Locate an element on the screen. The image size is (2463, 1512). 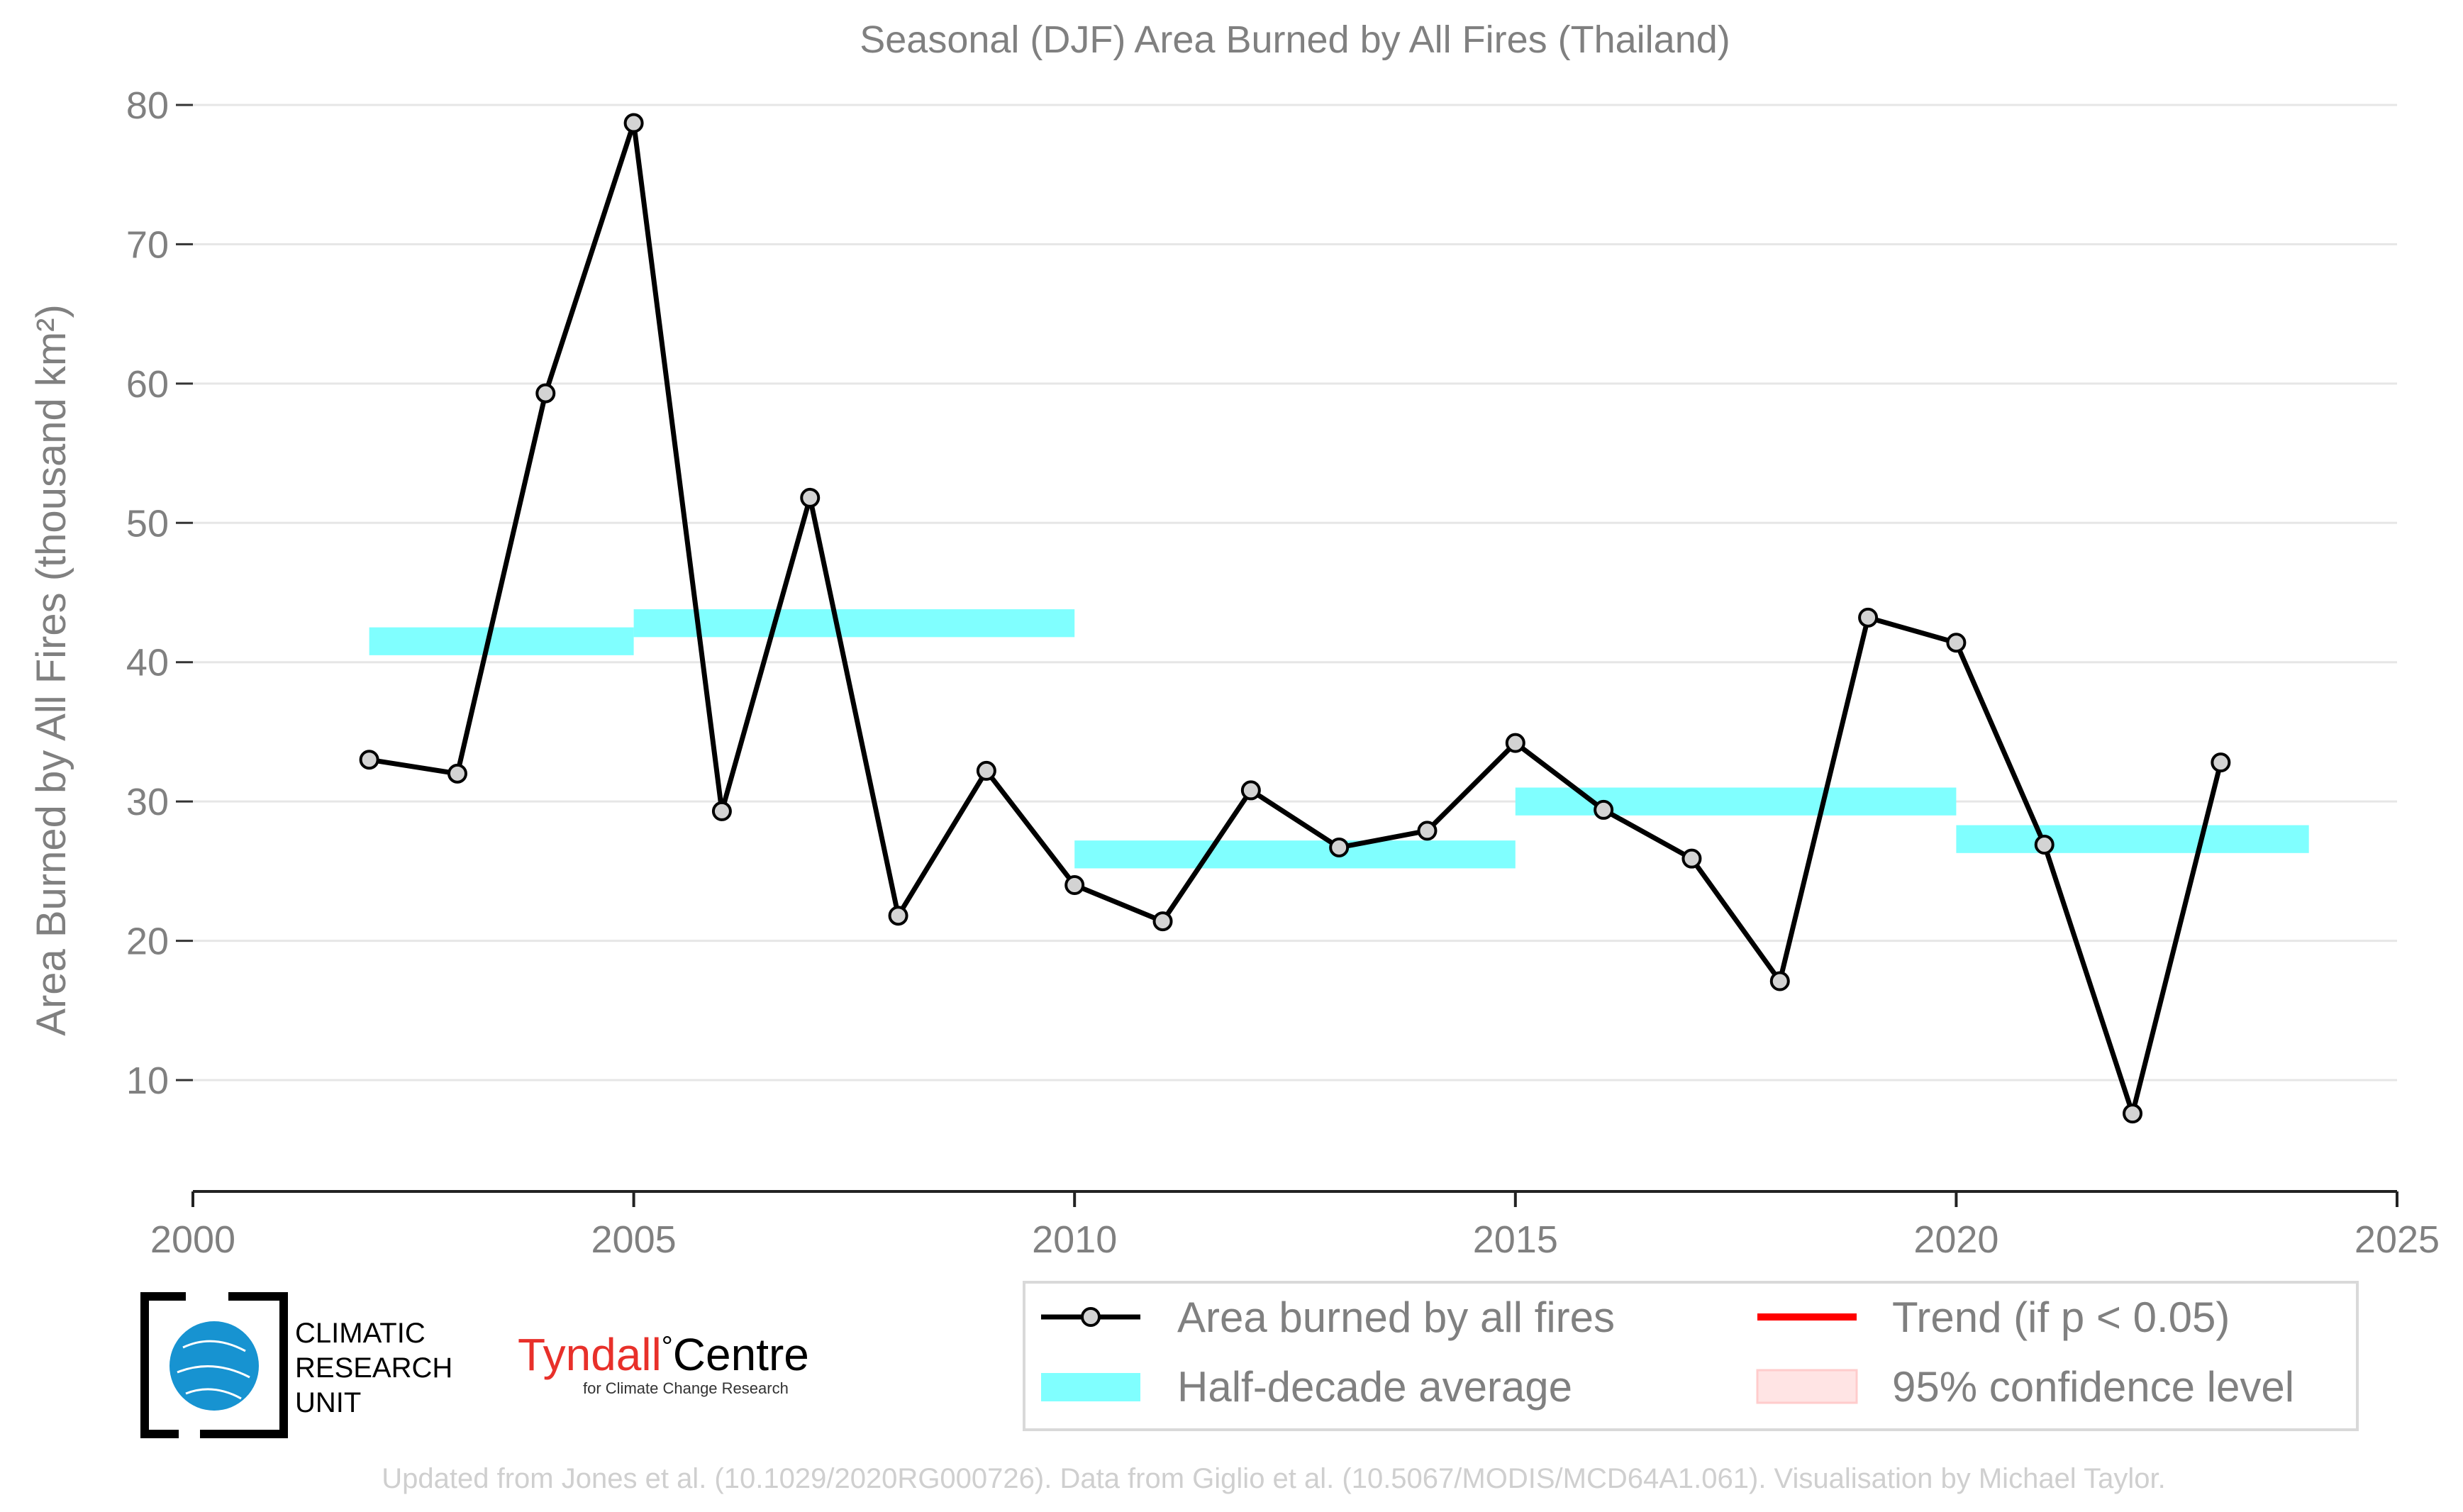
legend-box is located at coordinates (1691, 1356).